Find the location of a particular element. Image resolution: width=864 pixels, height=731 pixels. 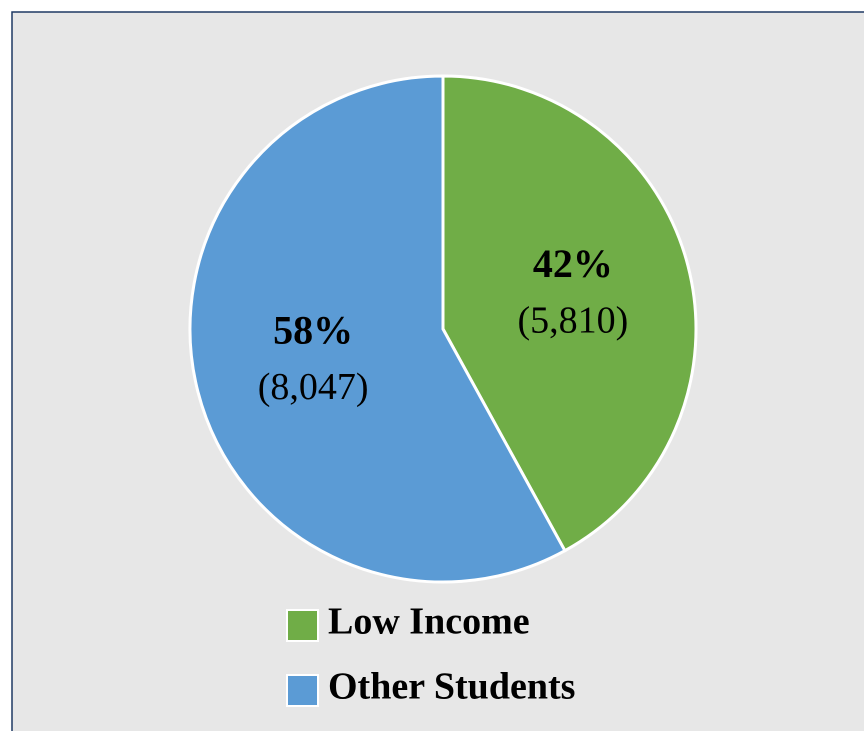

legend-label: Low Income is located at coordinates (429, 622).